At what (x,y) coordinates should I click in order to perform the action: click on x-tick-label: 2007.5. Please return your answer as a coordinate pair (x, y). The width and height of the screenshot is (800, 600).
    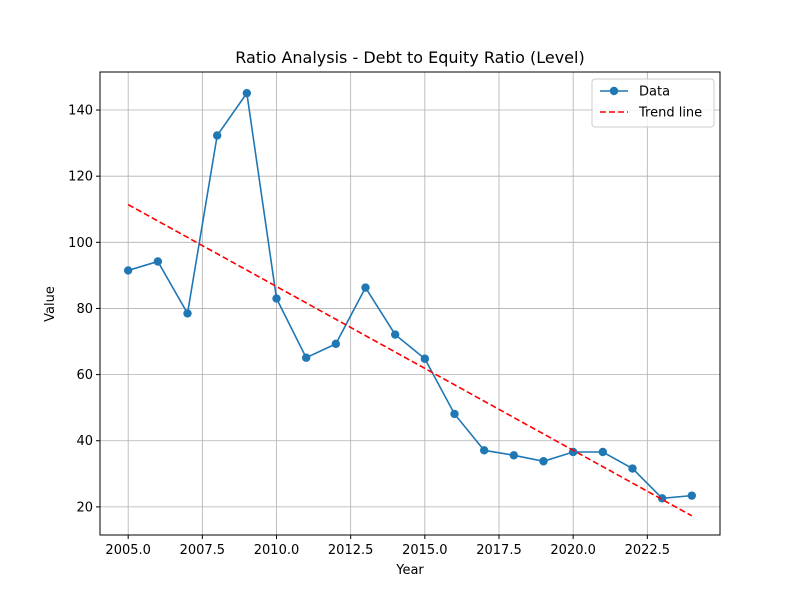
    Looking at the image, I should click on (203, 550).